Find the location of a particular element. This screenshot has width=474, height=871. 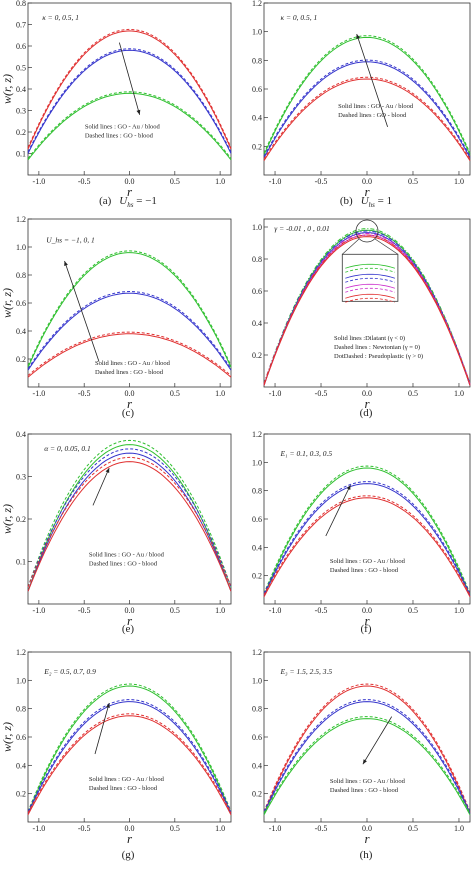

y-tick-label: 0.8 is located at coordinates (257, 491).